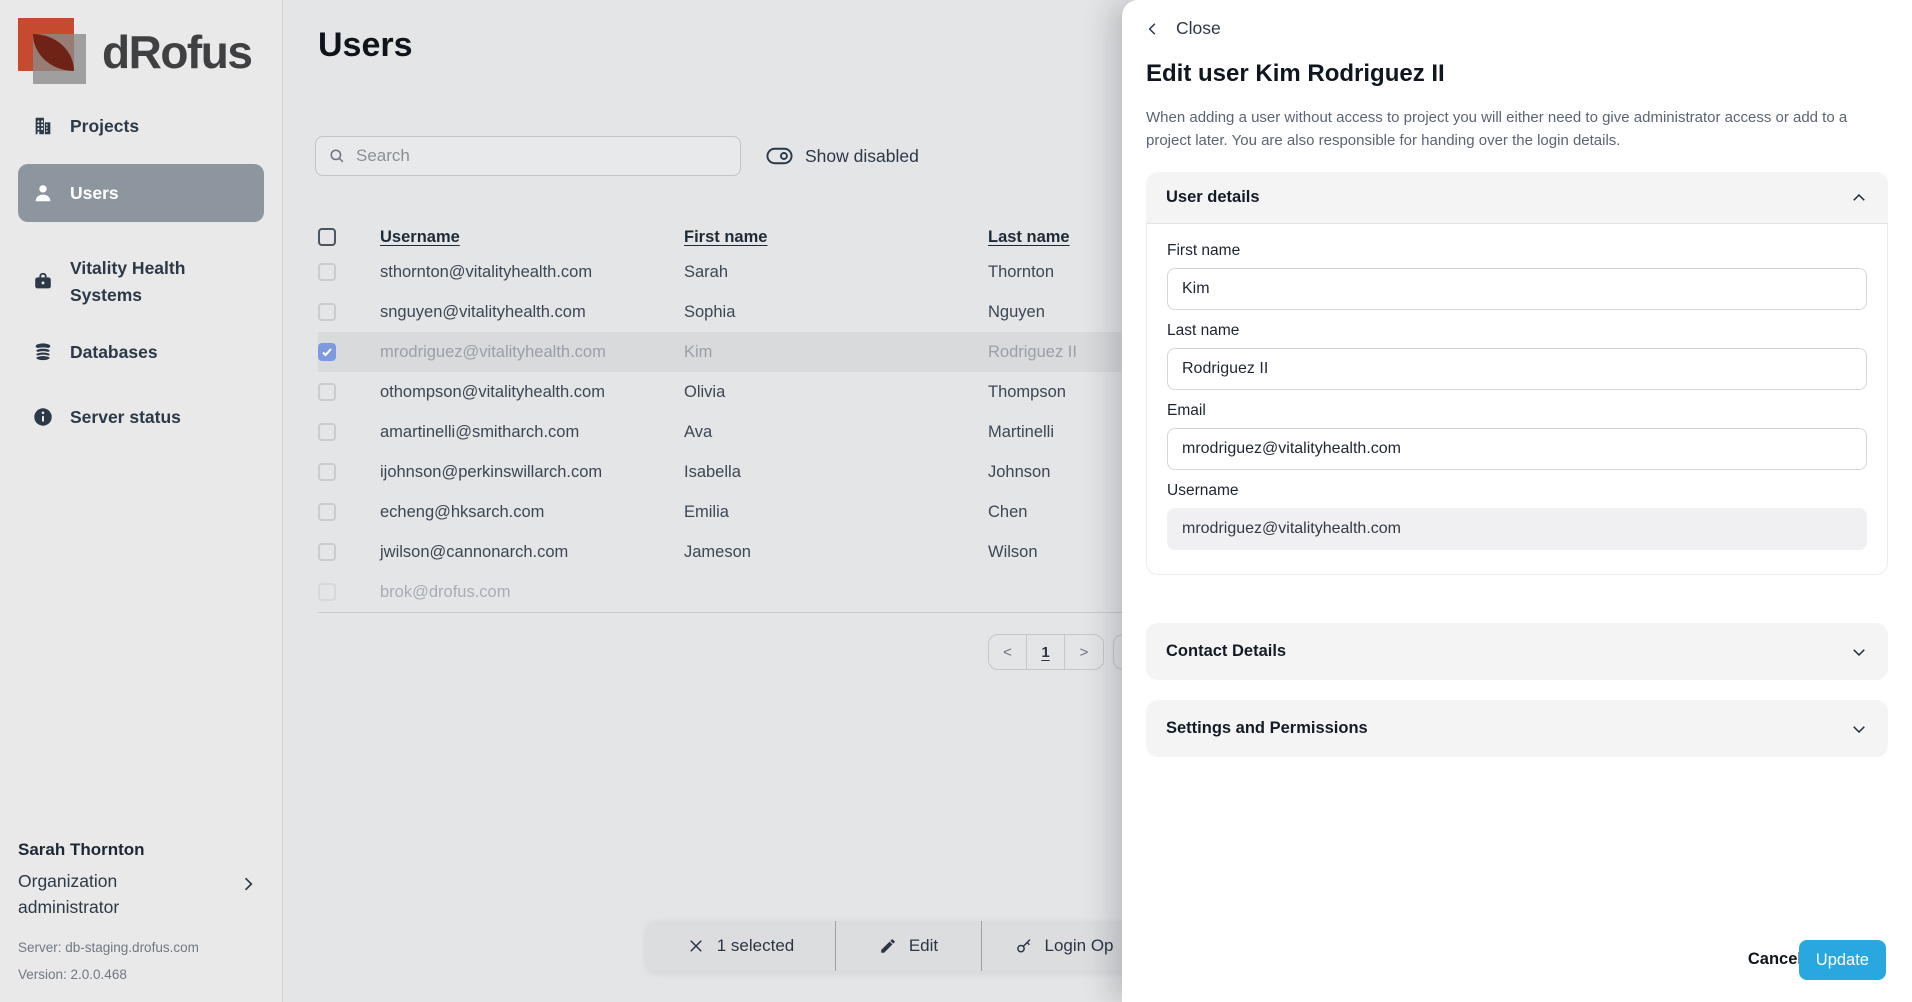 The image size is (1912, 1002). What do you see at coordinates (69, 894) in the screenshot?
I see `profile-role: Organization administrator` at bounding box center [69, 894].